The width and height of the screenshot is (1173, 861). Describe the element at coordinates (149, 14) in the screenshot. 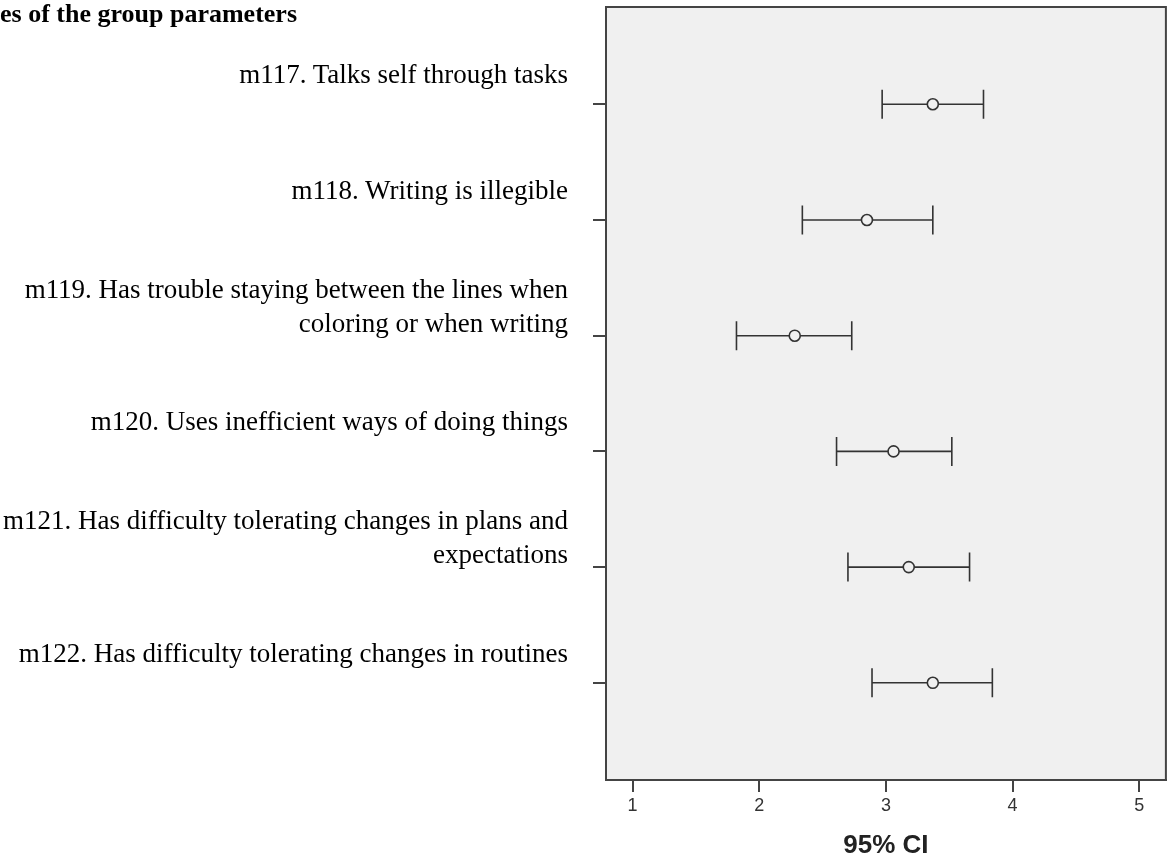

I see `text: es of the group parameters` at that location.